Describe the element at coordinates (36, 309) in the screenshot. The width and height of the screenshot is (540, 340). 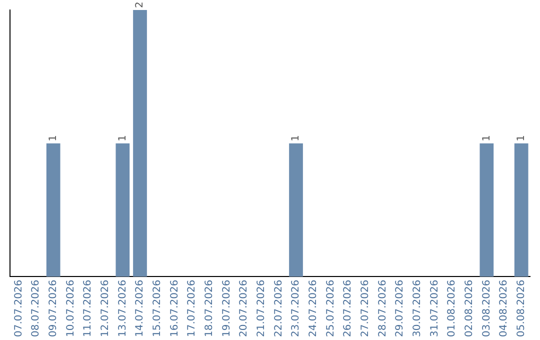
I see `x-tick-label: 08.07.2026` at that location.